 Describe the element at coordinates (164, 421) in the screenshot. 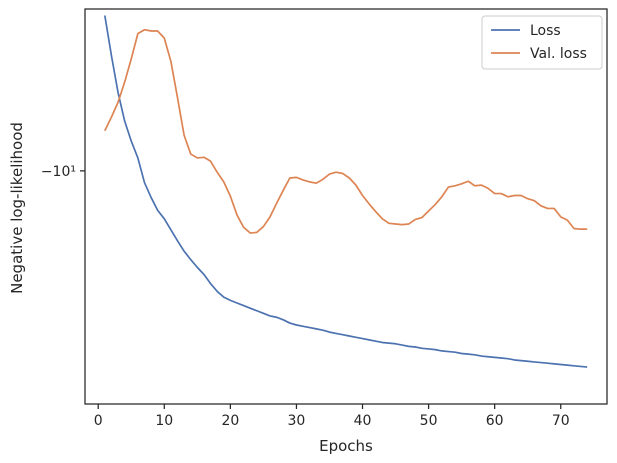

I see `x-tick-label: 10` at that location.